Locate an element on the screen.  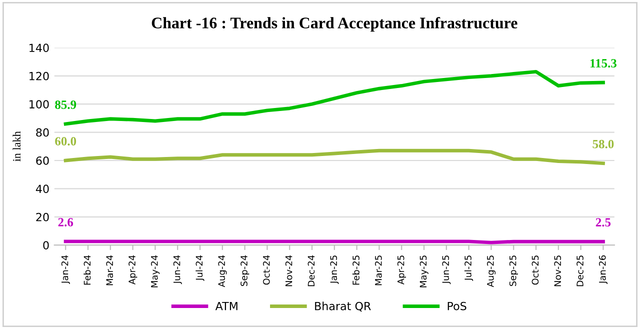
data-label: 2.6 is located at coordinates (66, 222).